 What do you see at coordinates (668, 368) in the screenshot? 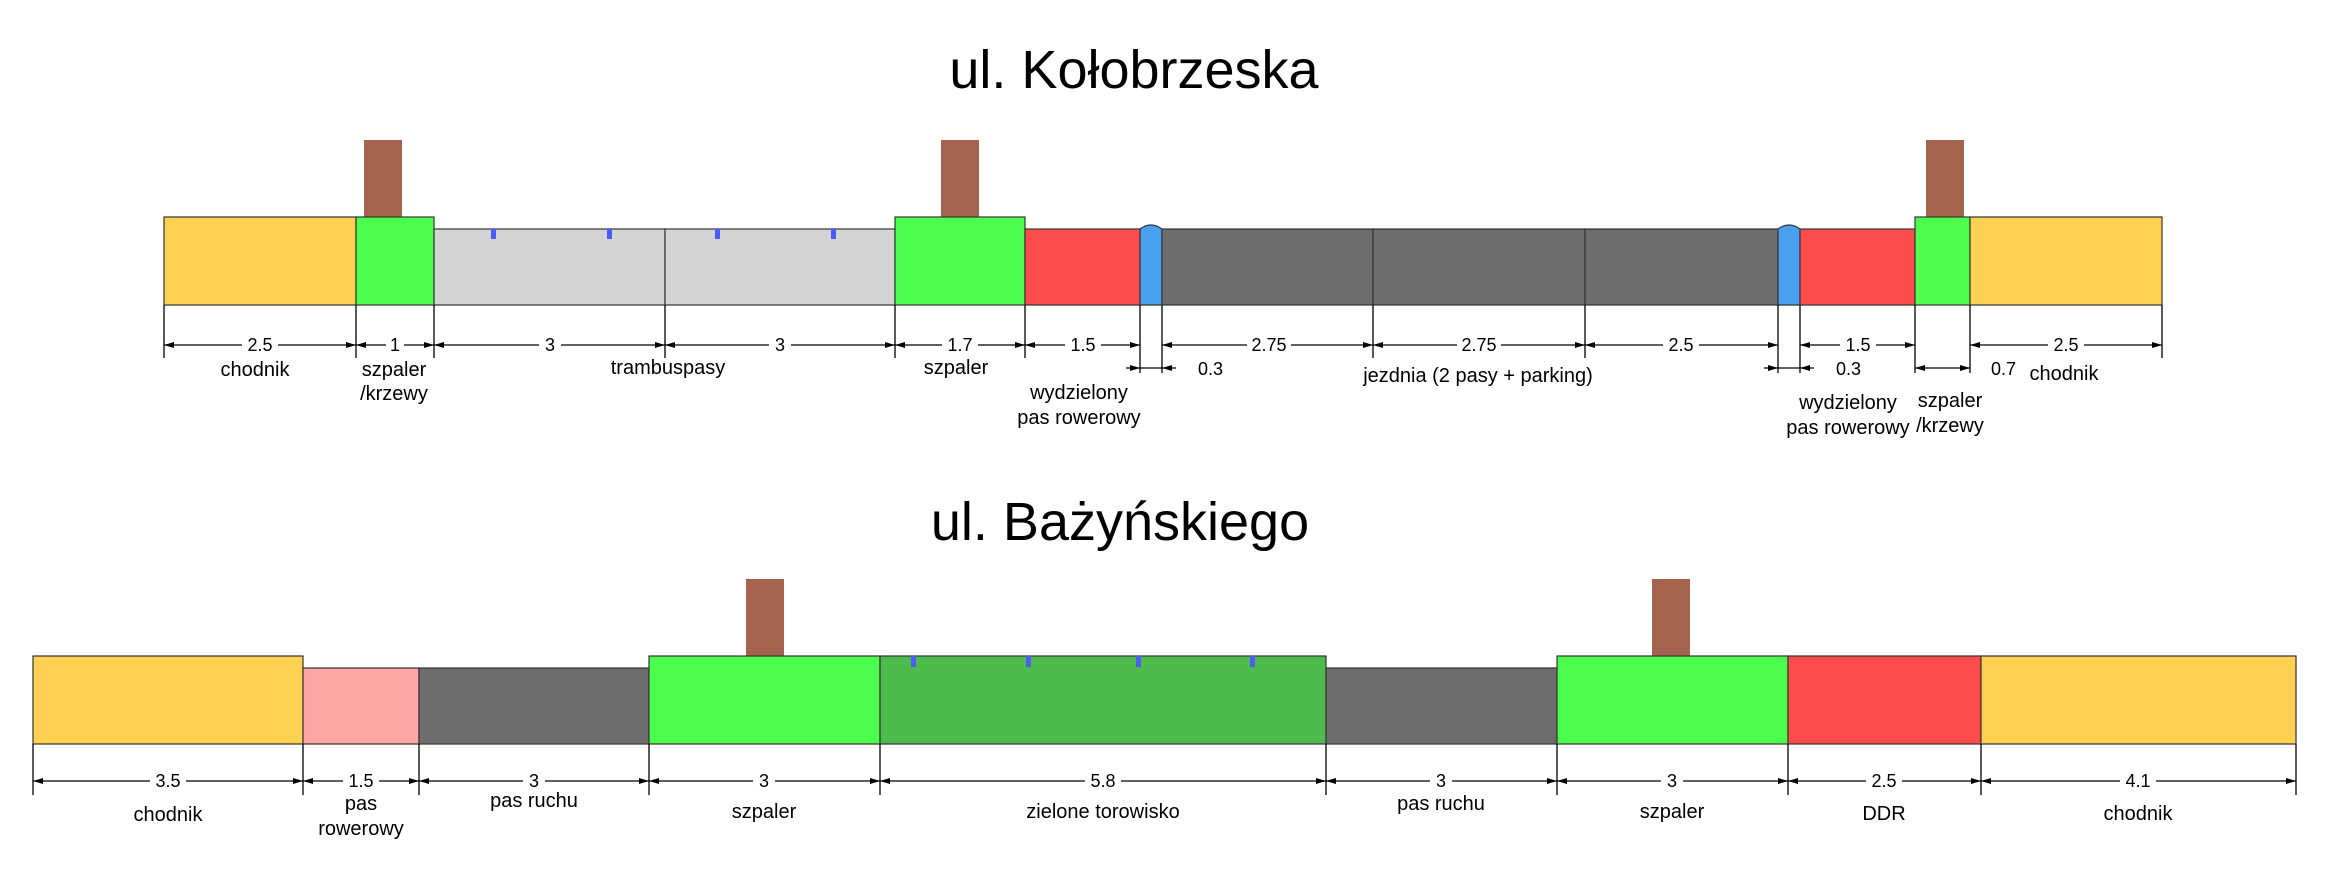
I see `group-label: trambuspasy` at bounding box center [668, 368].